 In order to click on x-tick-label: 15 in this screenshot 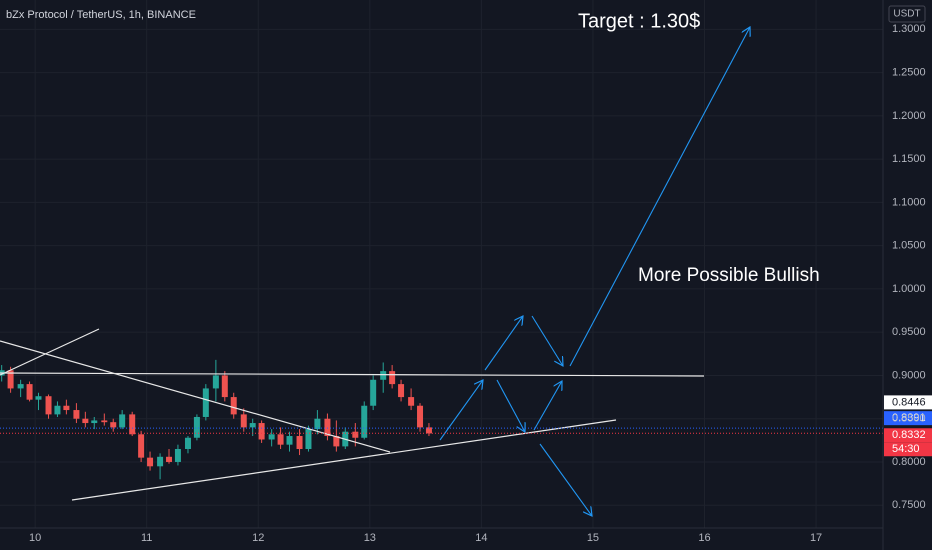, I will do `click(593, 538)`.